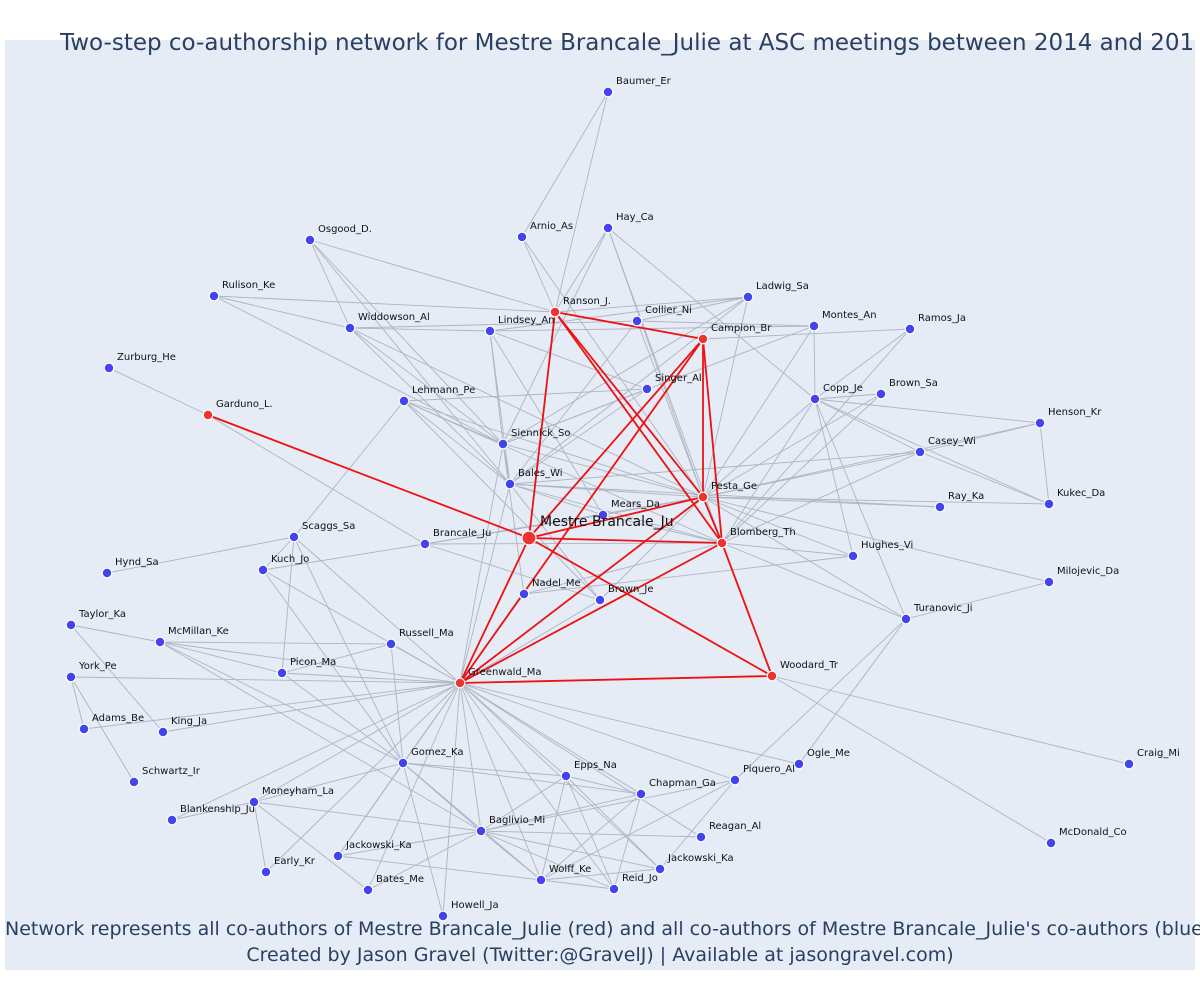  Describe the element at coordinates (703, 497) in the screenshot. I see `node-pesta-ge` at that location.